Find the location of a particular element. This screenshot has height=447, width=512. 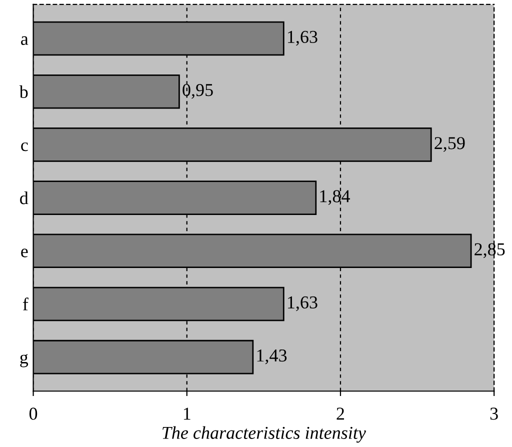

y-tick-label: a is located at coordinates (24, 40).